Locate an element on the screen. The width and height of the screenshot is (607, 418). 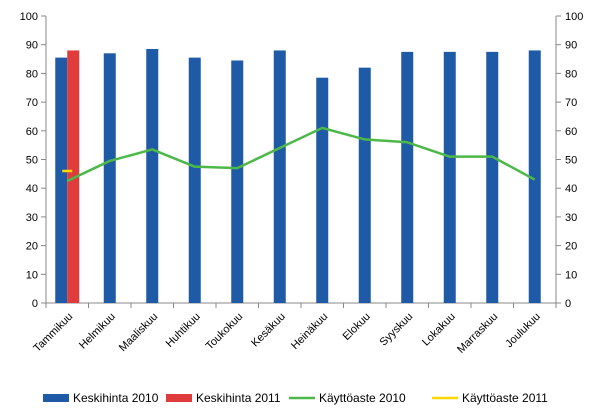
x-tick-label: Maaliskuu is located at coordinates (139, 333).